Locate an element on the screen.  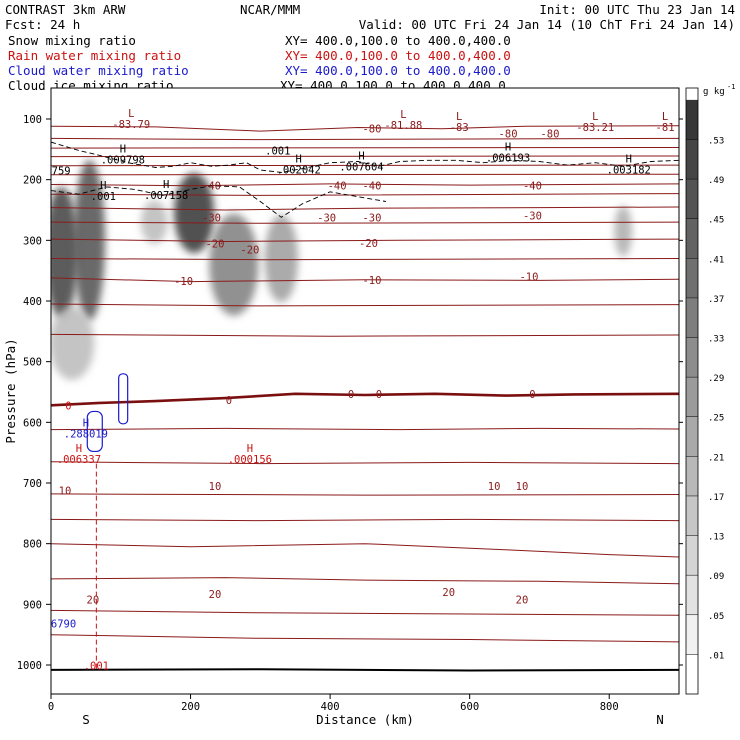
cloud-ice-contour is located at coordinates (365, 157).